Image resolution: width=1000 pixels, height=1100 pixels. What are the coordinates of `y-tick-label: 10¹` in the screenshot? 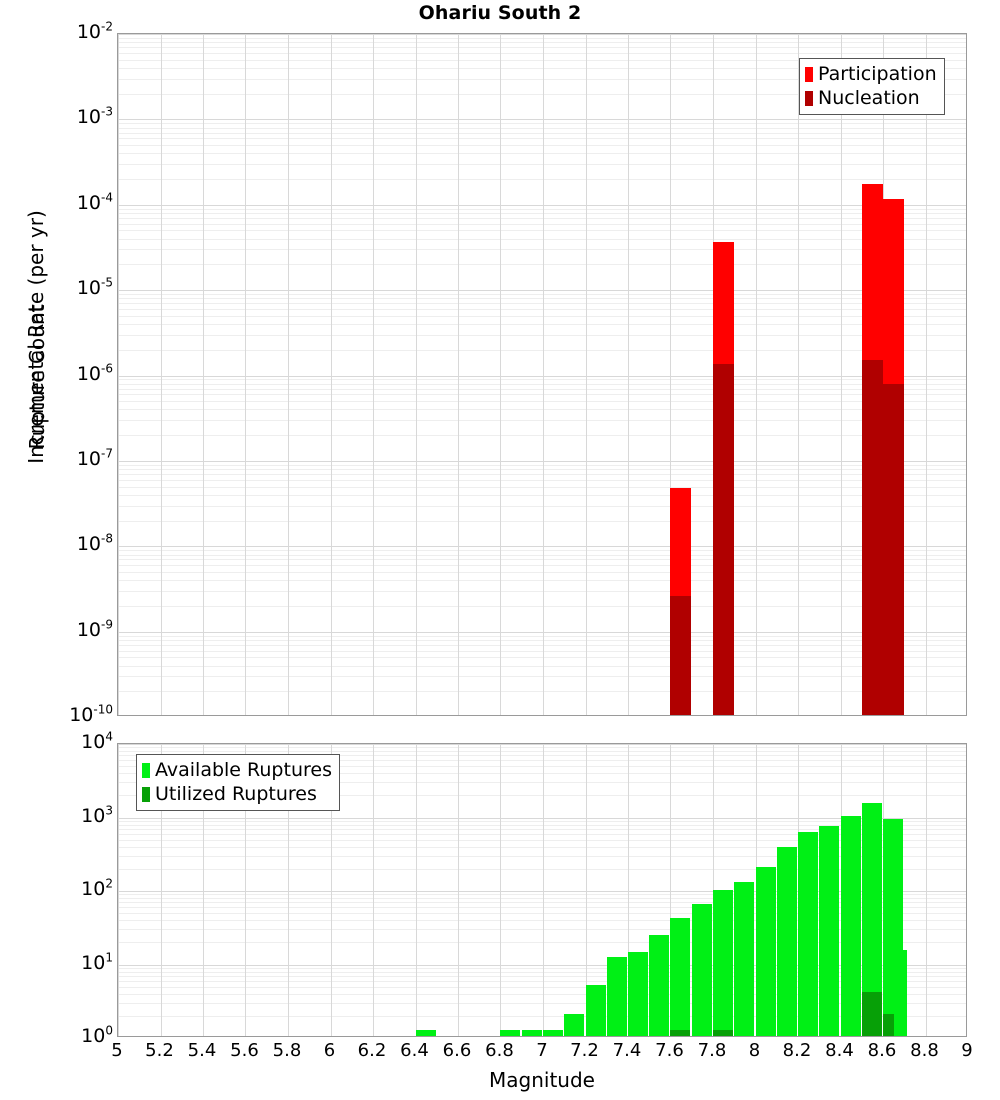 It's located at (97, 962).